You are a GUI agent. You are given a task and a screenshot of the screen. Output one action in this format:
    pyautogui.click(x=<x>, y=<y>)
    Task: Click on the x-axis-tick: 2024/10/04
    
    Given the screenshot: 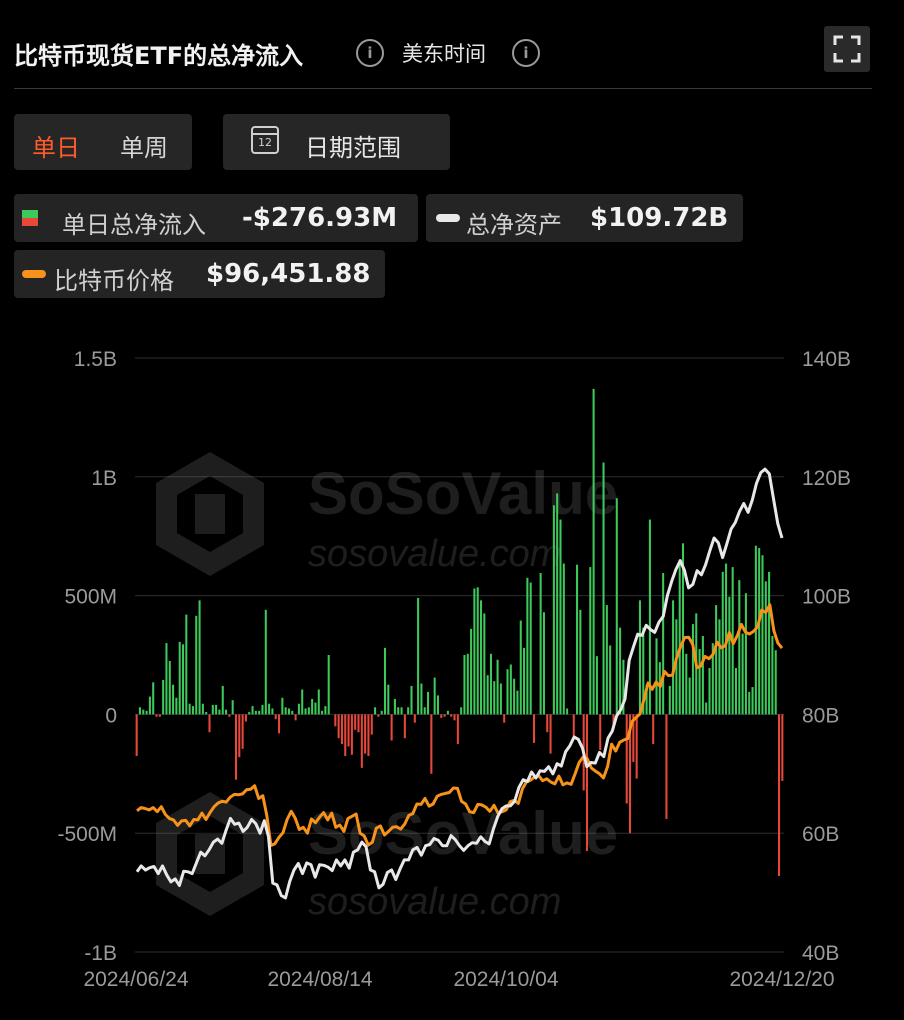 What is the action you would take?
    pyautogui.click(x=505, y=979)
    